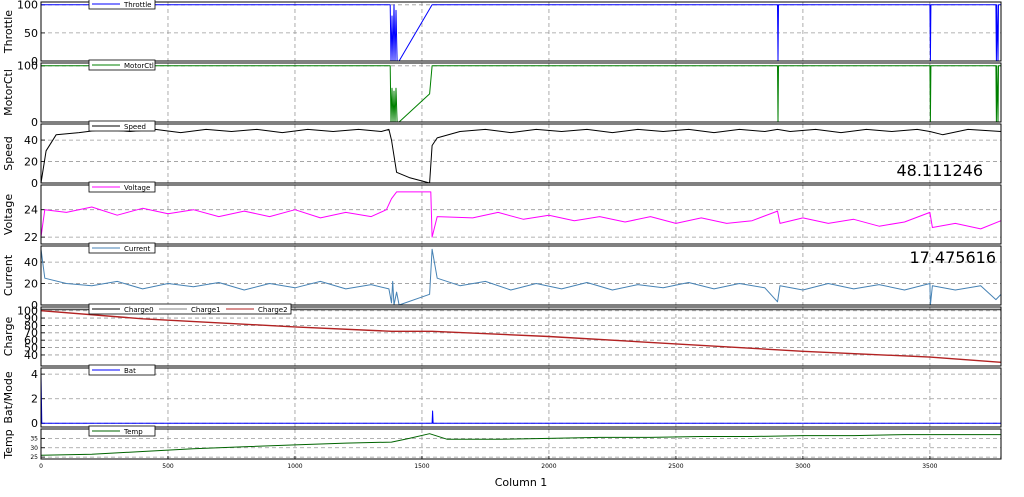 This screenshot has height=497, width=1024. I want to click on panel-temp: 25 30 35 Temp Temp, so click(502, 443).